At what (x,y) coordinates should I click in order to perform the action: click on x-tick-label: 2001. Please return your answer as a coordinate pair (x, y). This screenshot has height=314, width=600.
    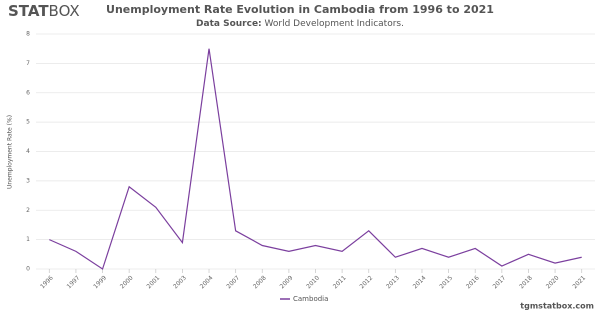
    Looking at the image, I should click on (154, 282).